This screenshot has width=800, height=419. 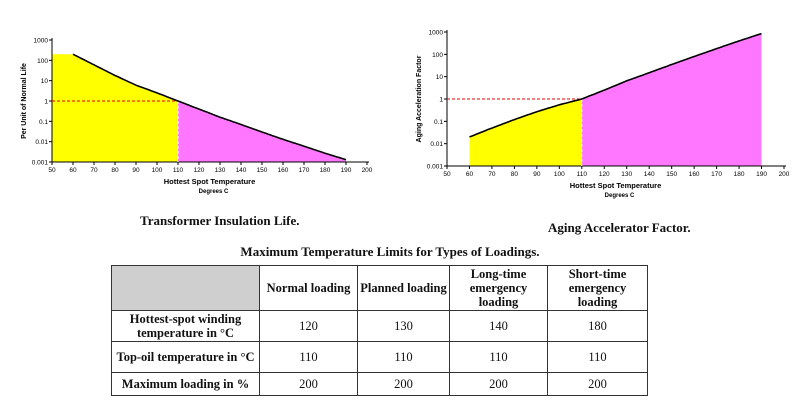 I want to click on row-label: Hottest-spot winding temperature in °C, so click(x=185, y=326).